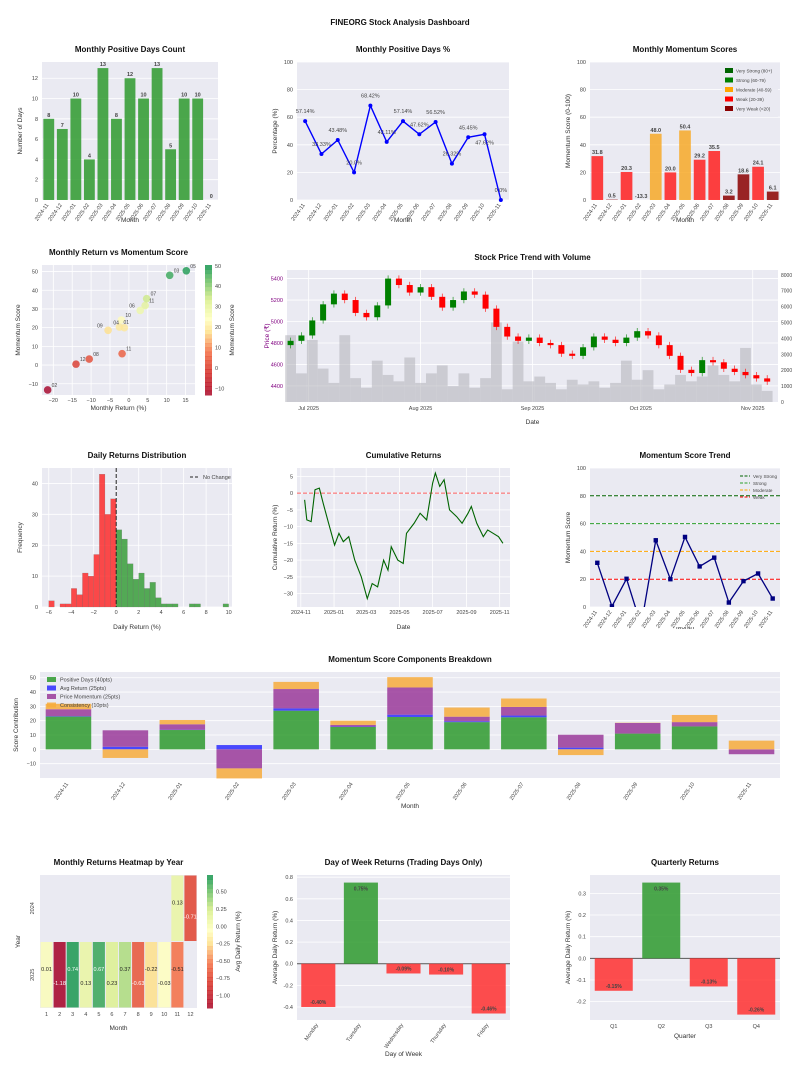 This screenshot has height=1071, width=800. What do you see at coordinates (460, 792) in the screenshot?
I see `x-tick-label: 2025-06` at bounding box center [460, 792].